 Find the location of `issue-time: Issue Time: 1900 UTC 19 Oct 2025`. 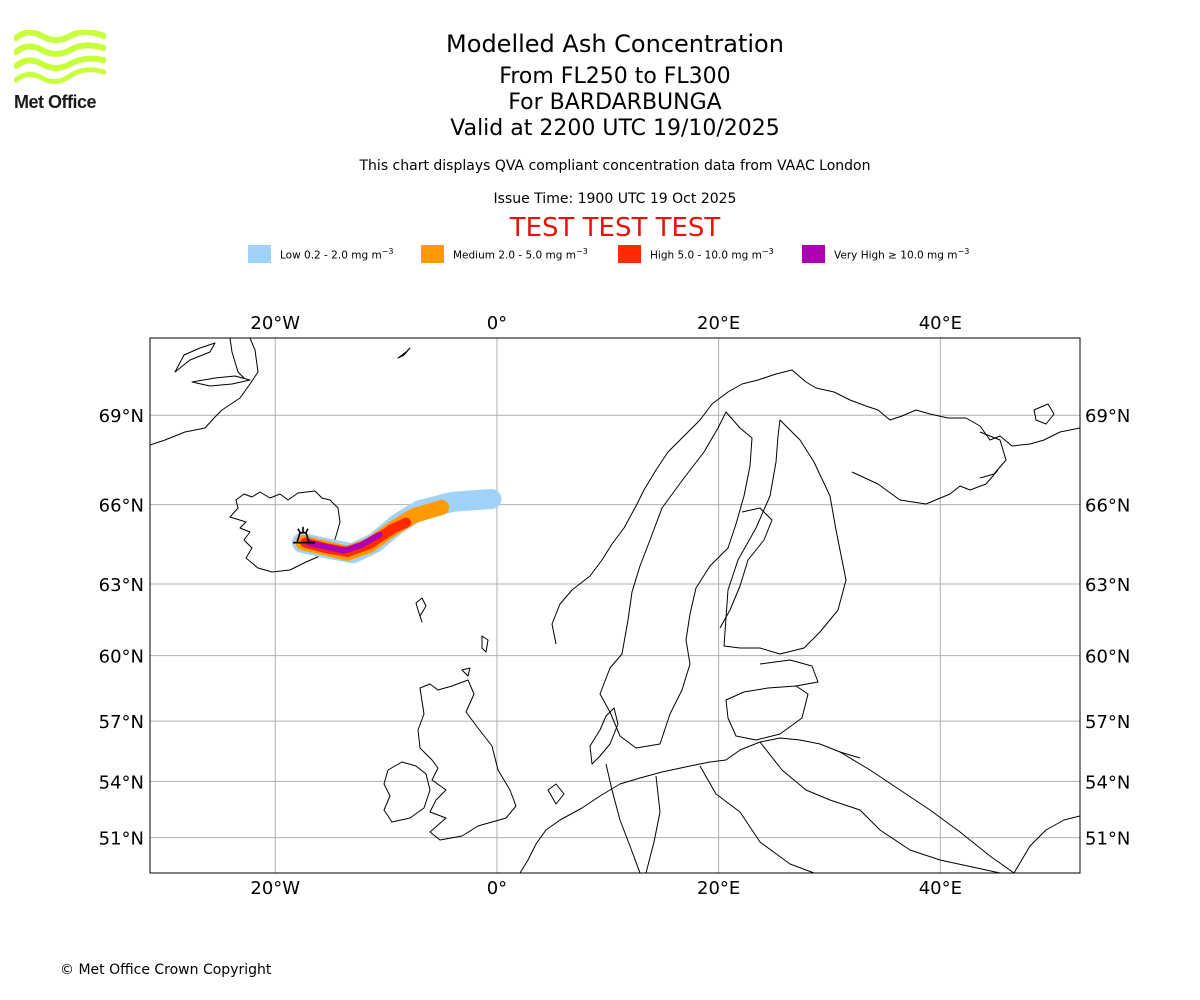

issue-time: Issue Time: 1900 UTC 19 Oct 2025 is located at coordinates (615, 199).